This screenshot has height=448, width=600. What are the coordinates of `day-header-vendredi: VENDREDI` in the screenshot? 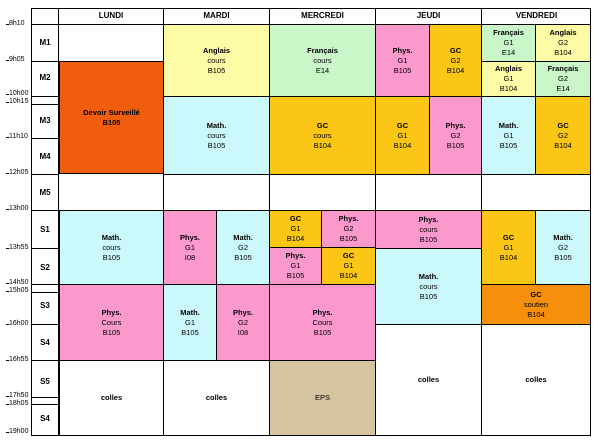 It's located at (536, 15).